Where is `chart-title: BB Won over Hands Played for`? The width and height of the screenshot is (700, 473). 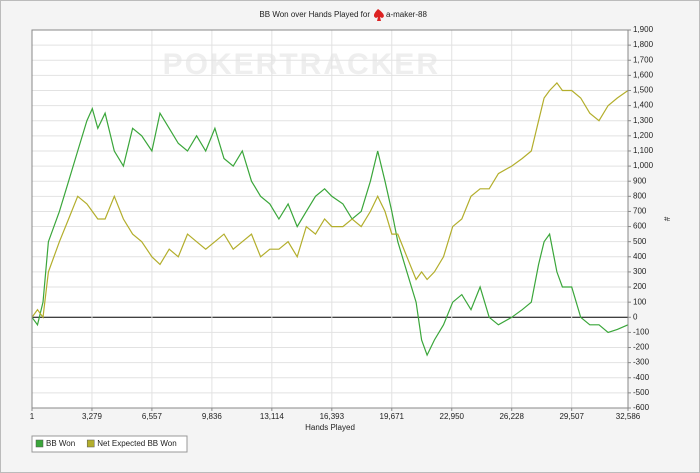 chart-title: BB Won over Hands Played for is located at coordinates (314, 14).